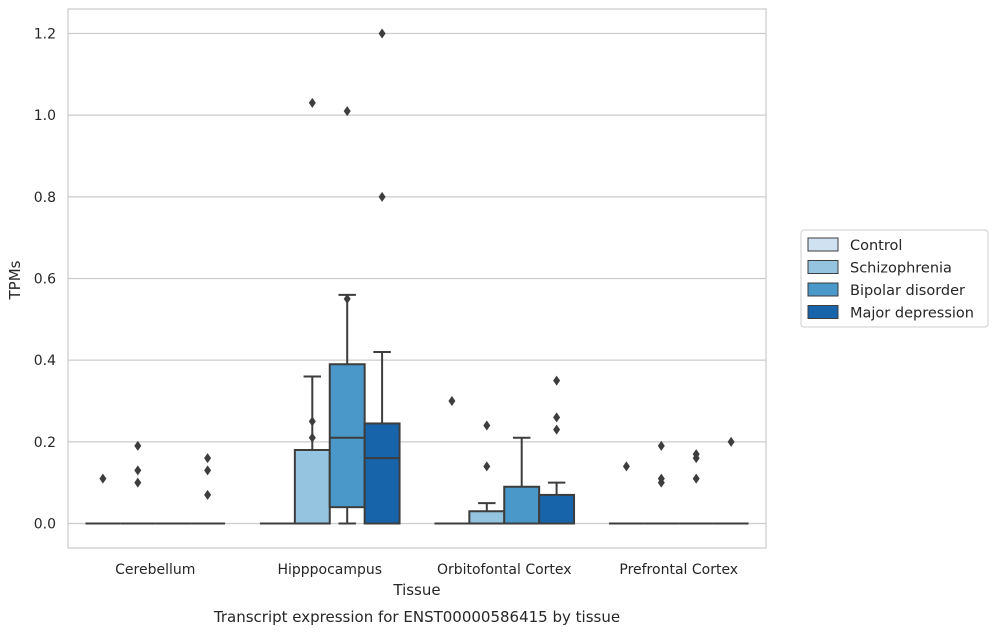 This screenshot has width=997, height=634. Describe the element at coordinates (678, 570) in the screenshot. I see `x-tick-label: Prefrontal Cortex` at that location.